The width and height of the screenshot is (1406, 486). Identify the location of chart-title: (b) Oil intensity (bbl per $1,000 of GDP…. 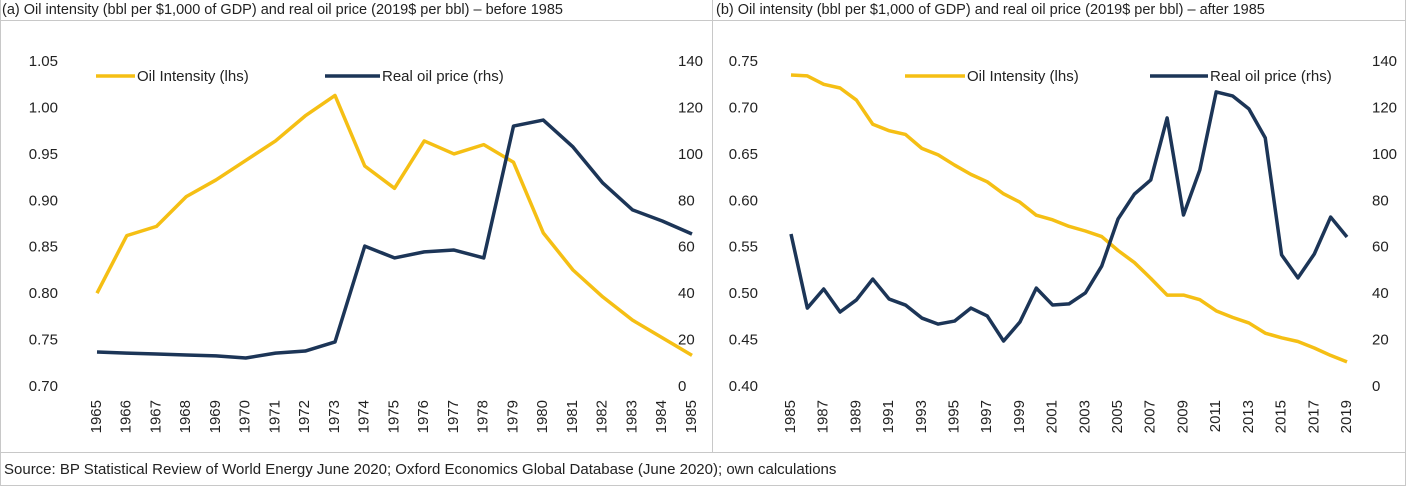
(990, 10).